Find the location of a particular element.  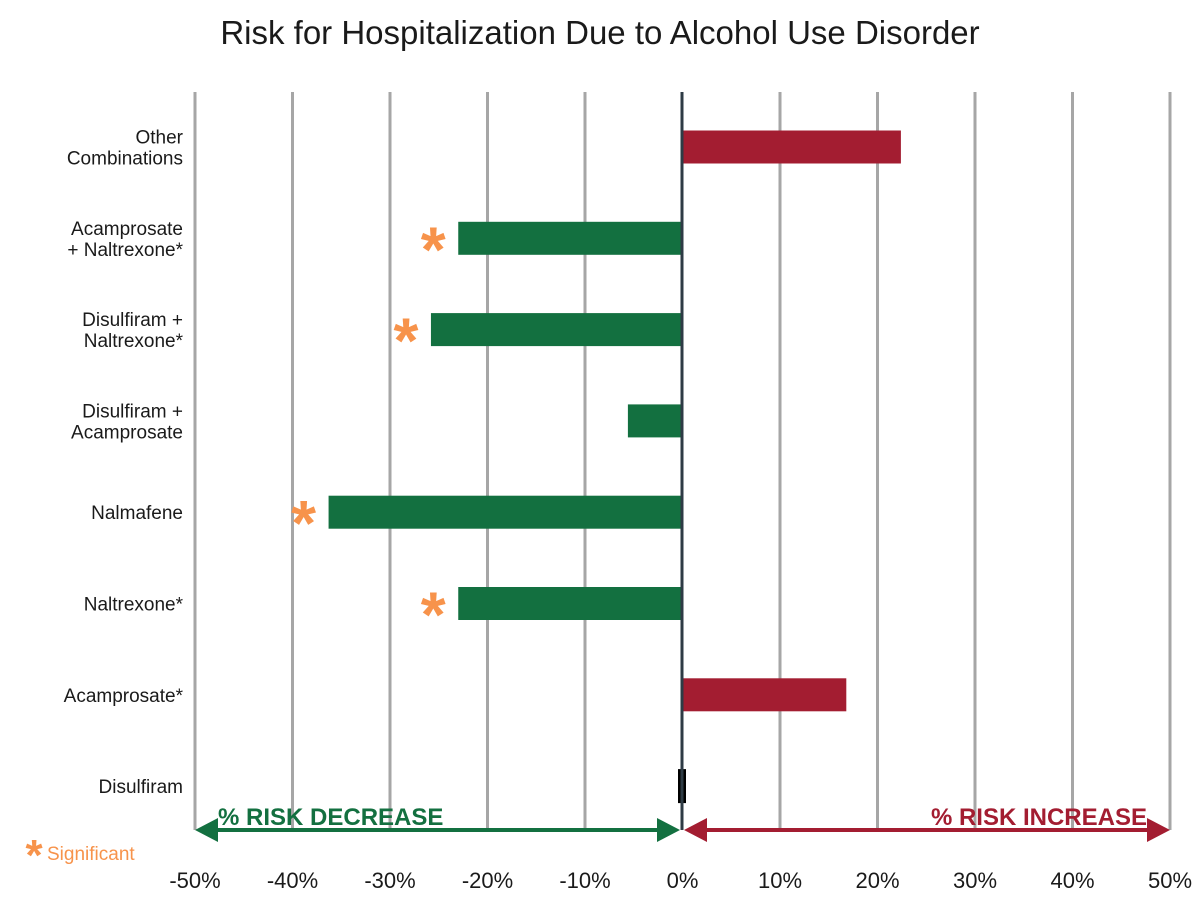

legend-marker: * is located at coordinates (34, 855).